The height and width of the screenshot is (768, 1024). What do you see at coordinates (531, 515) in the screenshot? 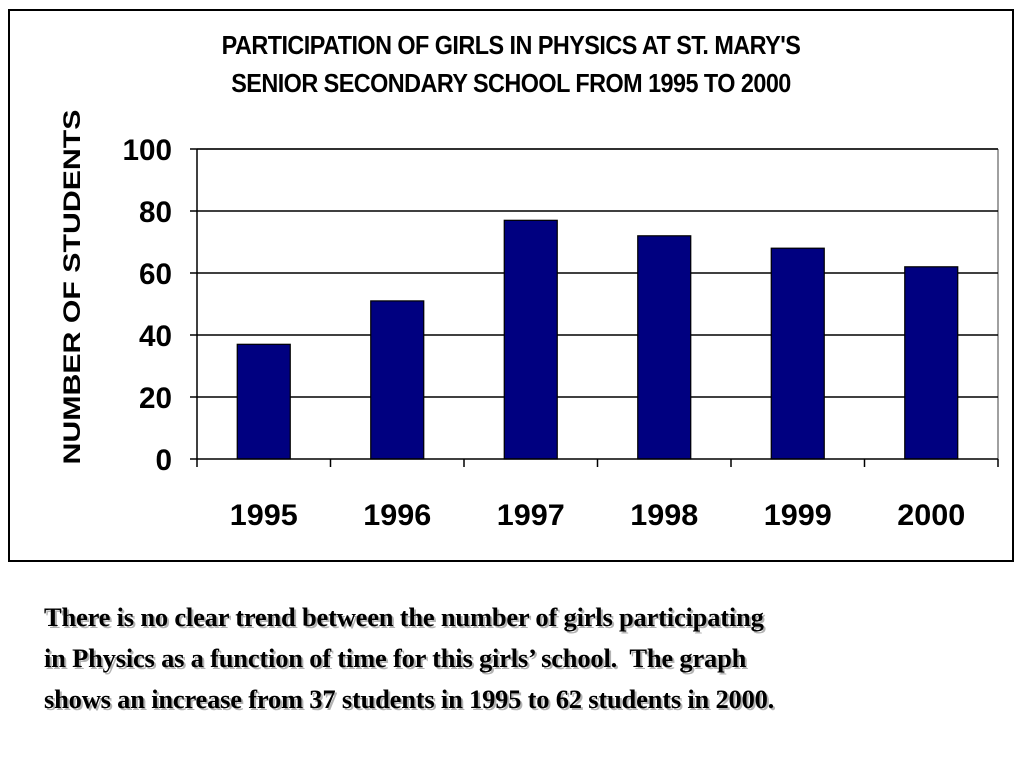
I see `x-tick-label-1997: 1997` at bounding box center [531, 515].